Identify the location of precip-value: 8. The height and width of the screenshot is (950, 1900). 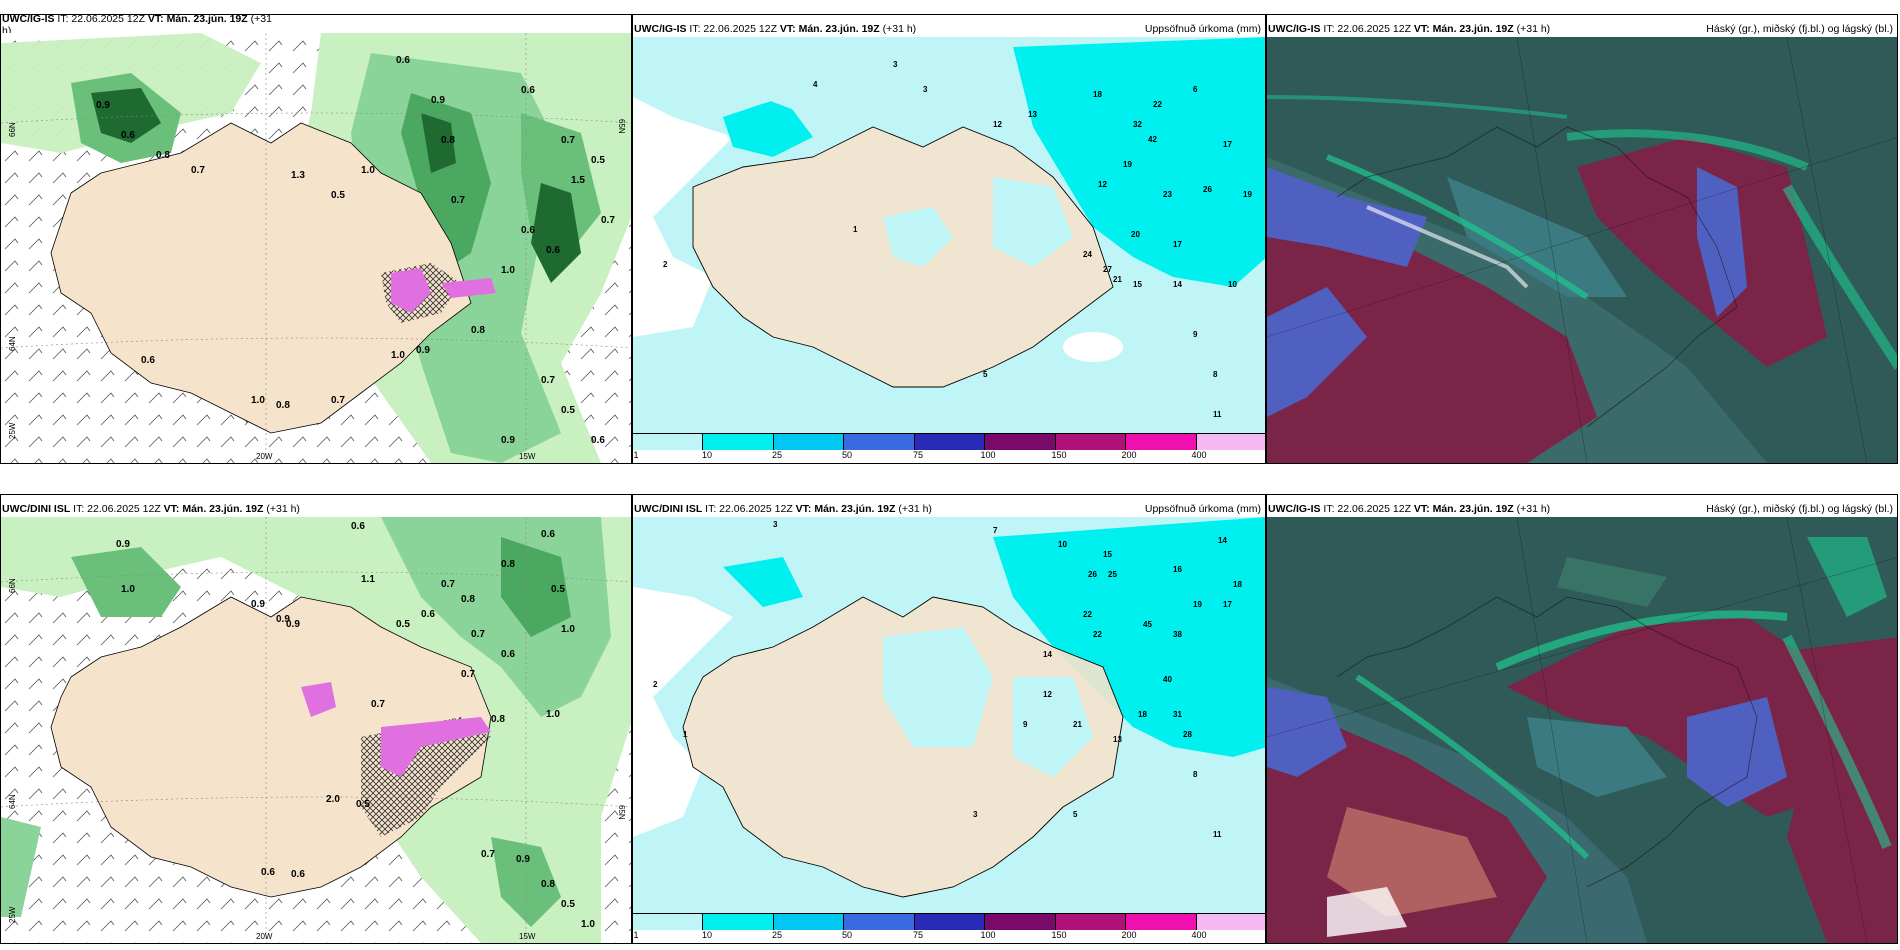
(1215, 374).